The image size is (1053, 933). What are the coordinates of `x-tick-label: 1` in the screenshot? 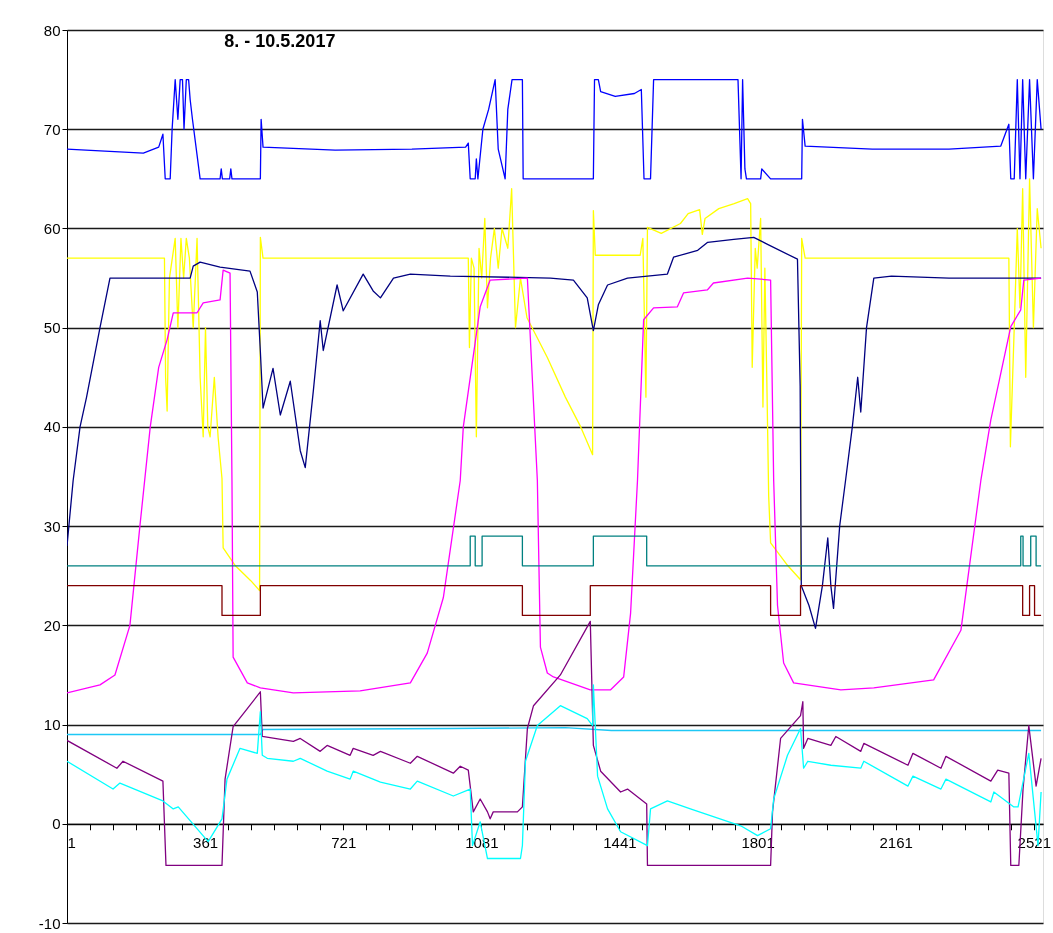 It's located at (71, 843).